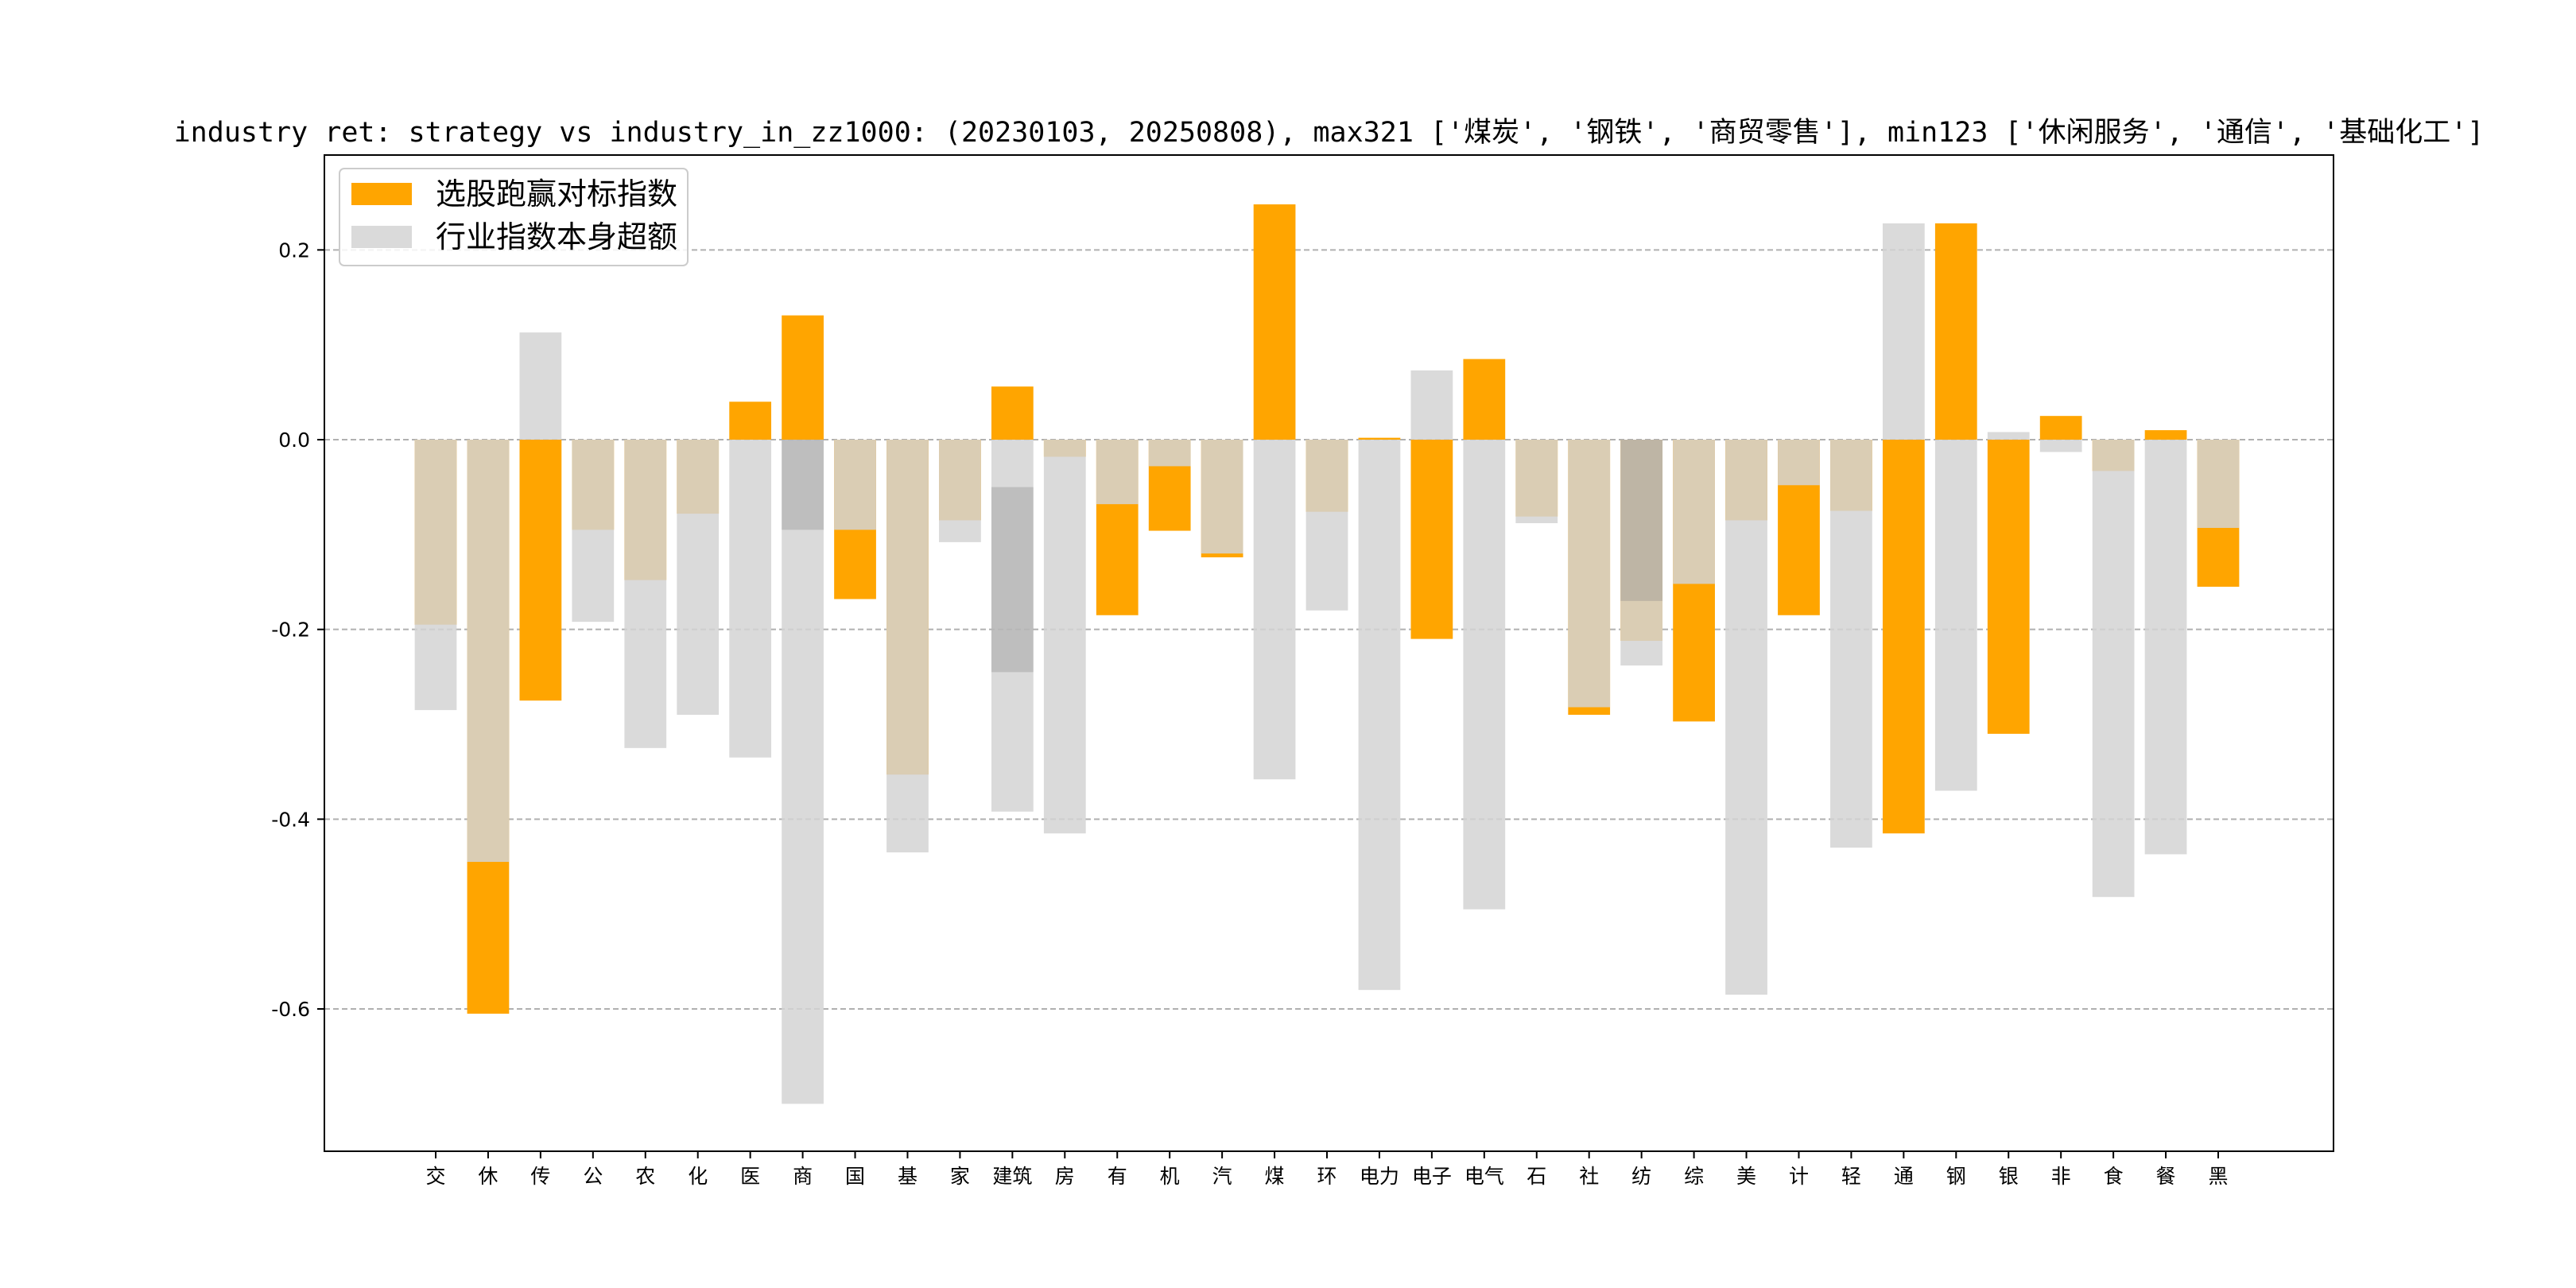  What do you see at coordinates (2061, 1176) in the screenshot?
I see `x-tick-label: 非` at bounding box center [2061, 1176].